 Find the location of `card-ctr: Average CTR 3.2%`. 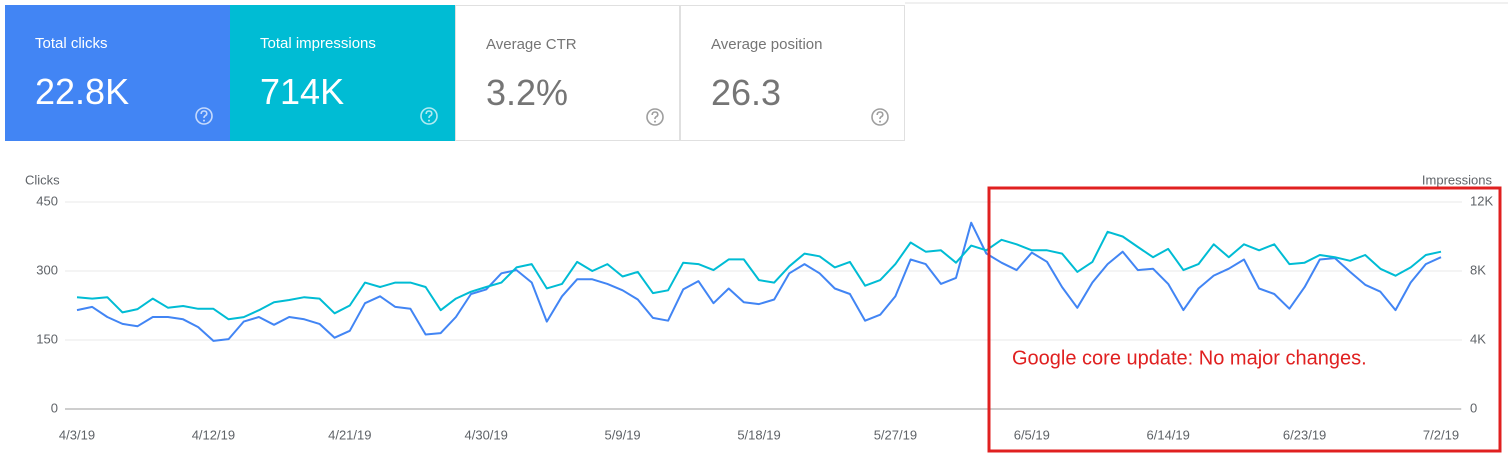

card-ctr: Average CTR 3.2% is located at coordinates (567, 73).